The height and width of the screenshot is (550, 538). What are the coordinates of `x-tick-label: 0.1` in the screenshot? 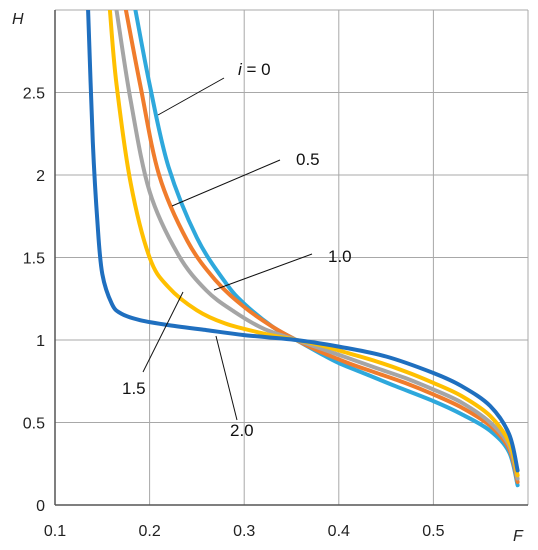 It's located at (55, 531).